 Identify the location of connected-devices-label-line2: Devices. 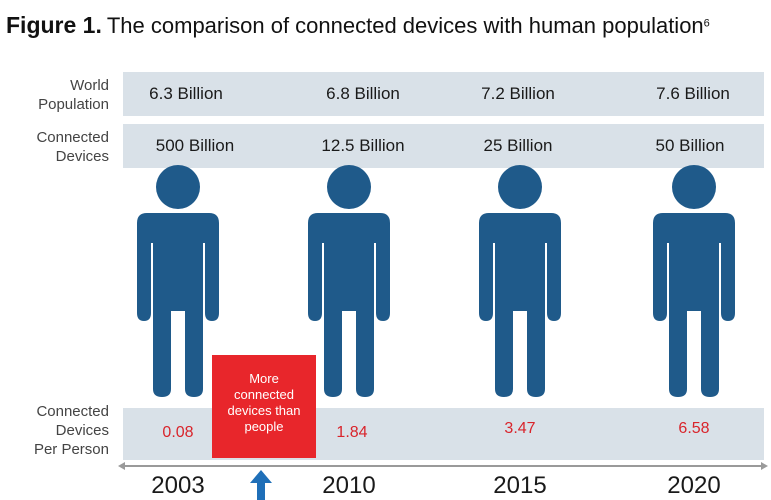
(82, 156).